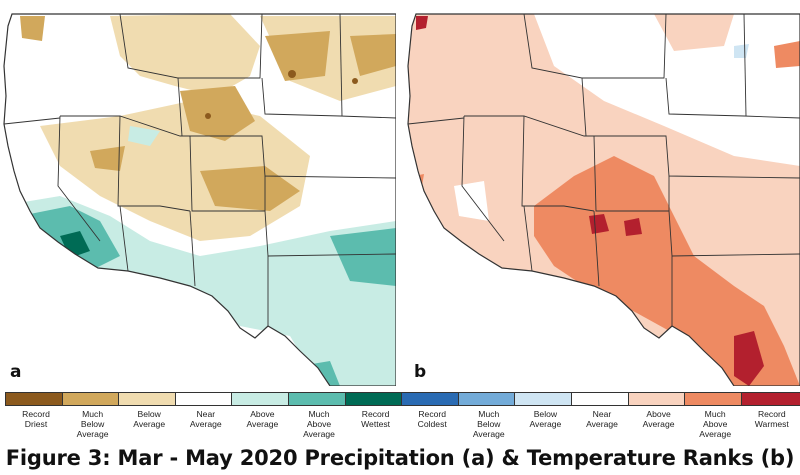  I want to click on legend-label: Record Driest, so click(36, 419).